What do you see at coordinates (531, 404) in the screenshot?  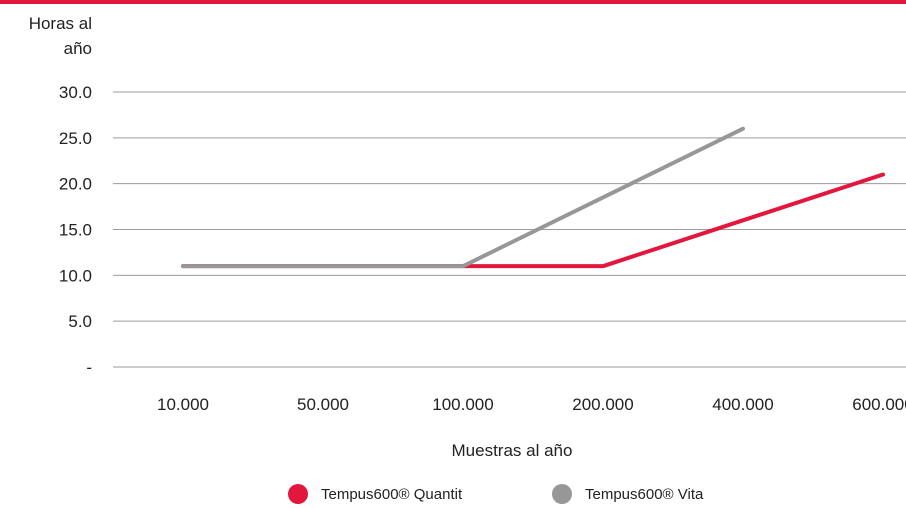 I see `x-tick-labels: 10.000 50.000 100.000 200.000 400.000 600.000` at bounding box center [531, 404].